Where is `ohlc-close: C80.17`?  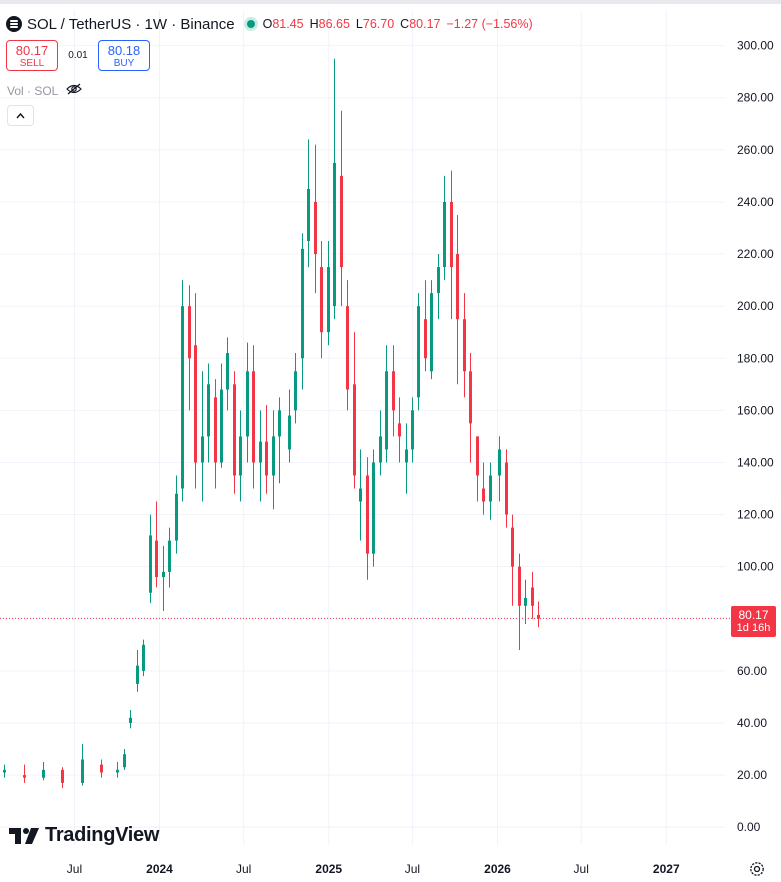
ohlc-close: C80.17 is located at coordinates (420, 24).